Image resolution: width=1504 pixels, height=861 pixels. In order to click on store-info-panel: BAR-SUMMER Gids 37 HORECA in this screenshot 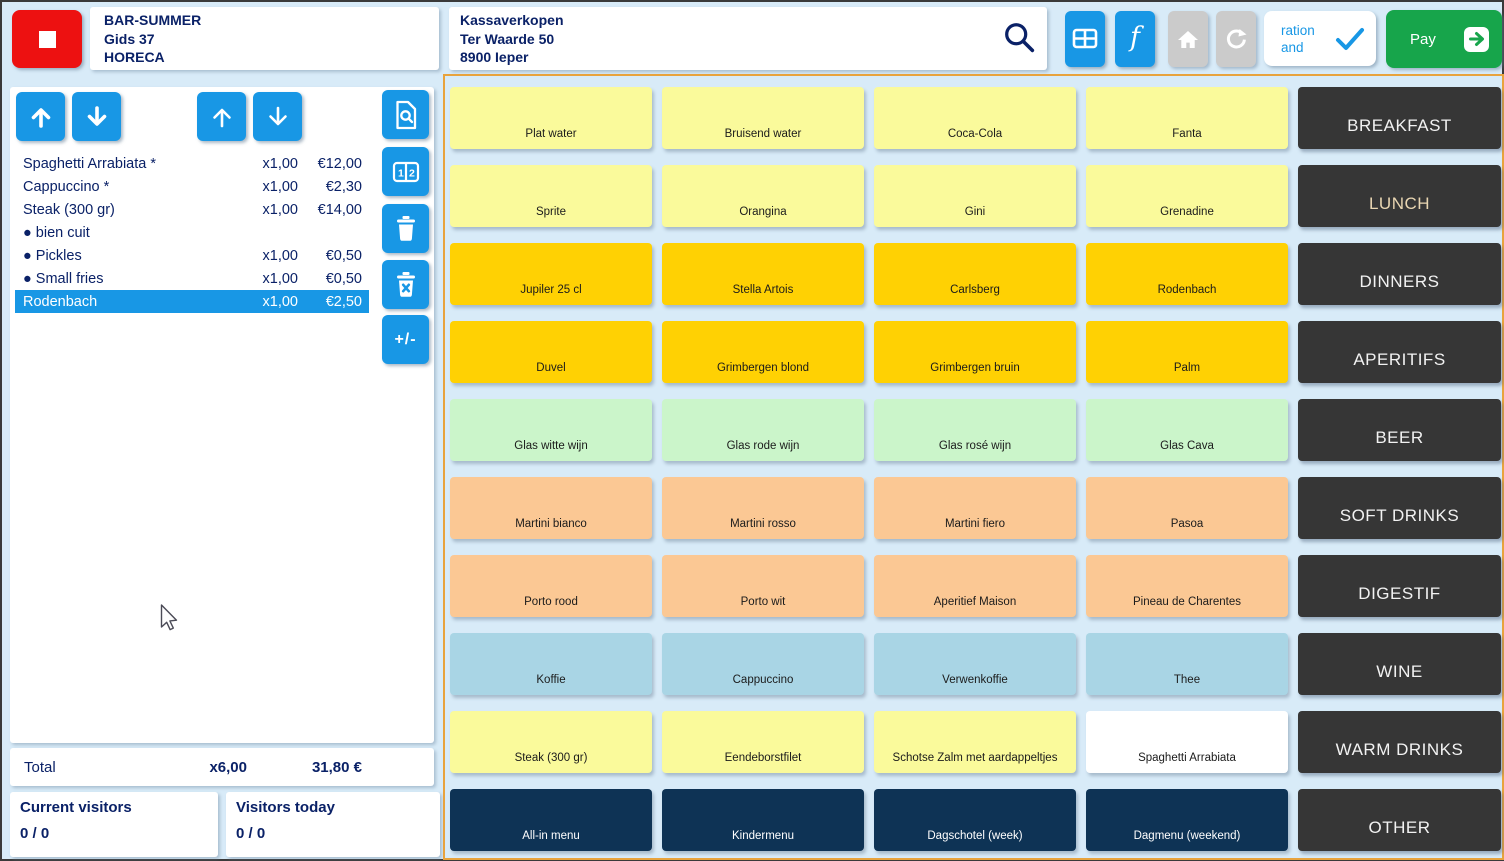, I will do `click(264, 38)`.